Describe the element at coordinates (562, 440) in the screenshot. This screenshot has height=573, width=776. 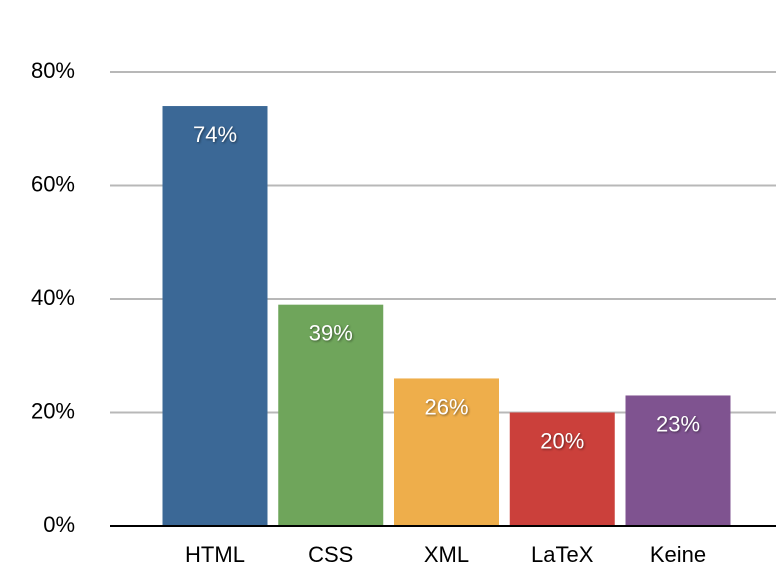
I see `value-label: 20%` at that location.